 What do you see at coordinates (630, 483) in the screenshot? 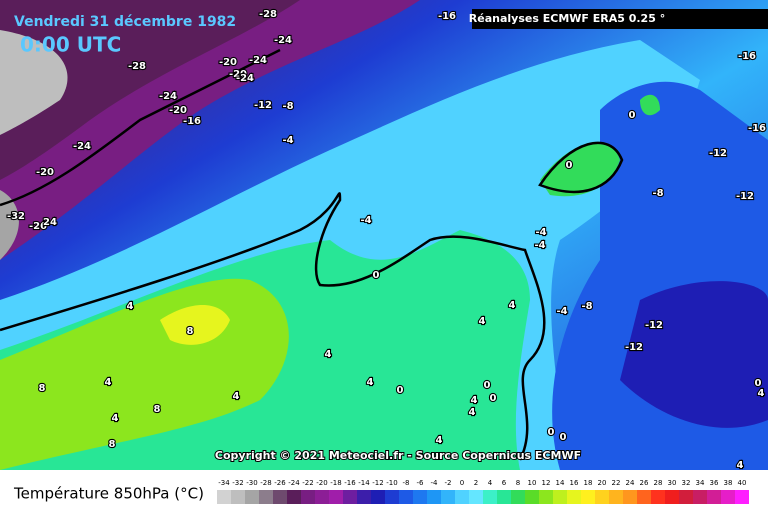
I see `colorbar-tick-label: 24` at bounding box center [630, 483].